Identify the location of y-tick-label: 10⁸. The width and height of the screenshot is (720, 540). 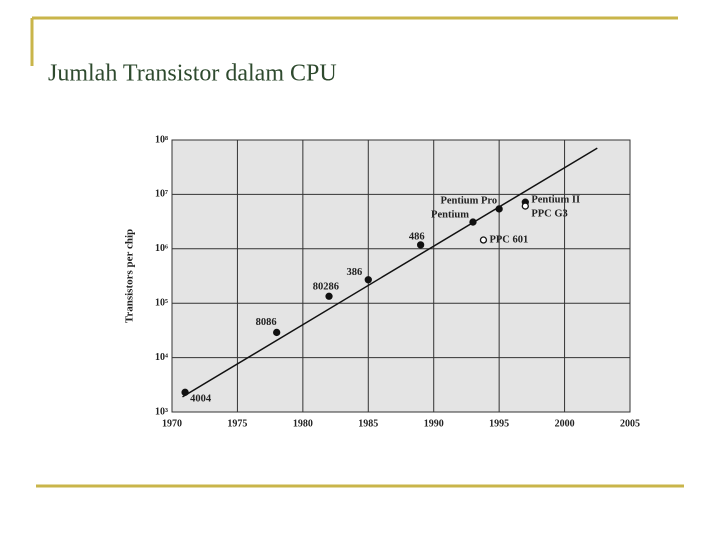
(161, 139).